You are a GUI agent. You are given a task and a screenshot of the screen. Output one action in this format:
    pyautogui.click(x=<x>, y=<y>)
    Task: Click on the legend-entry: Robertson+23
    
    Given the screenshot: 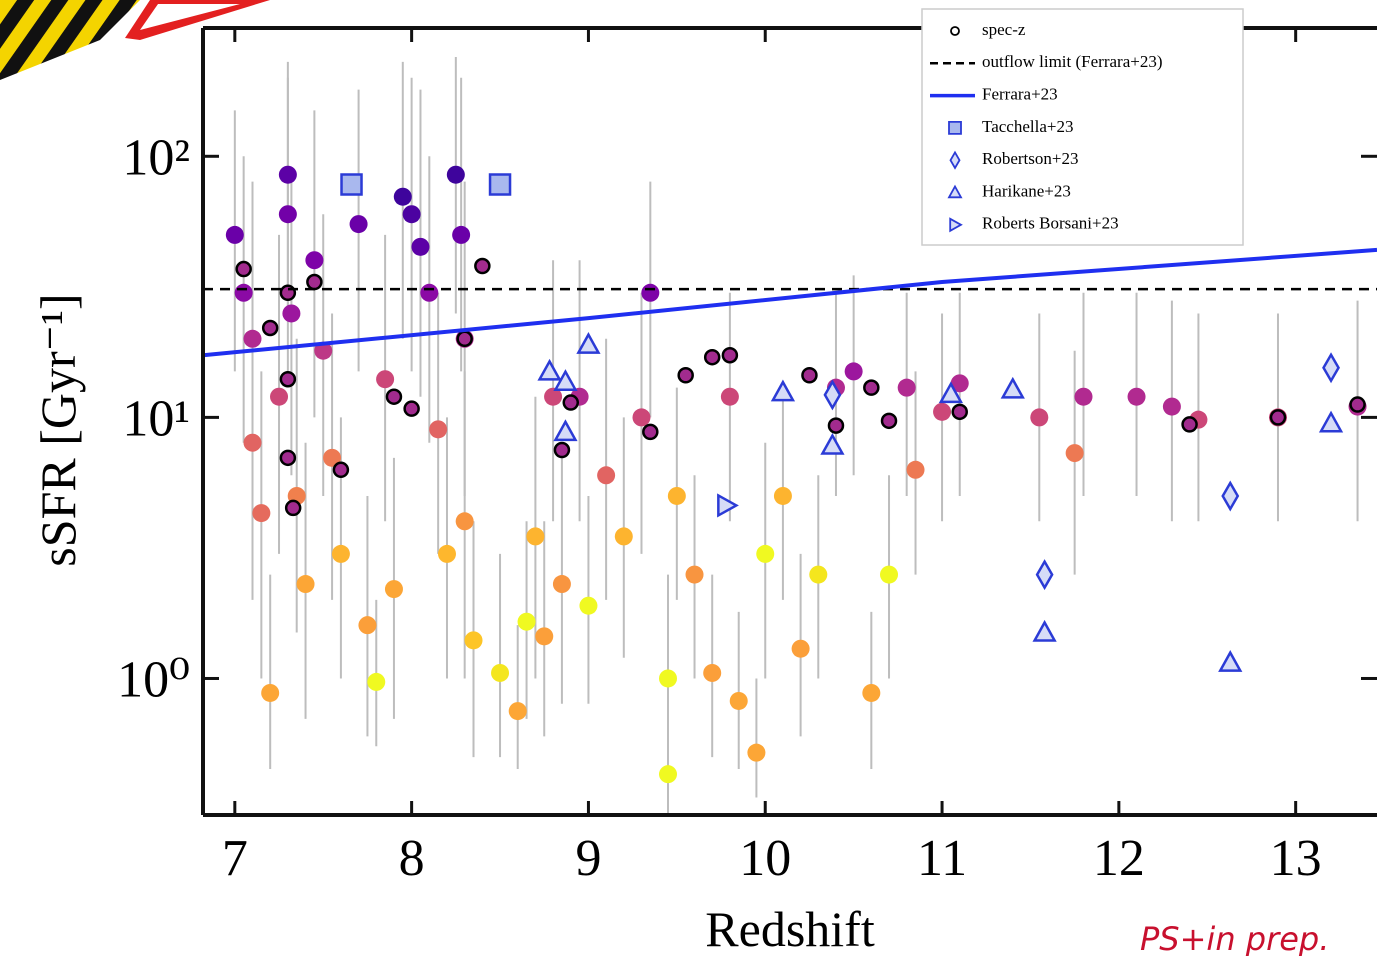 What is the action you would take?
    pyautogui.click(x=1013, y=159)
    